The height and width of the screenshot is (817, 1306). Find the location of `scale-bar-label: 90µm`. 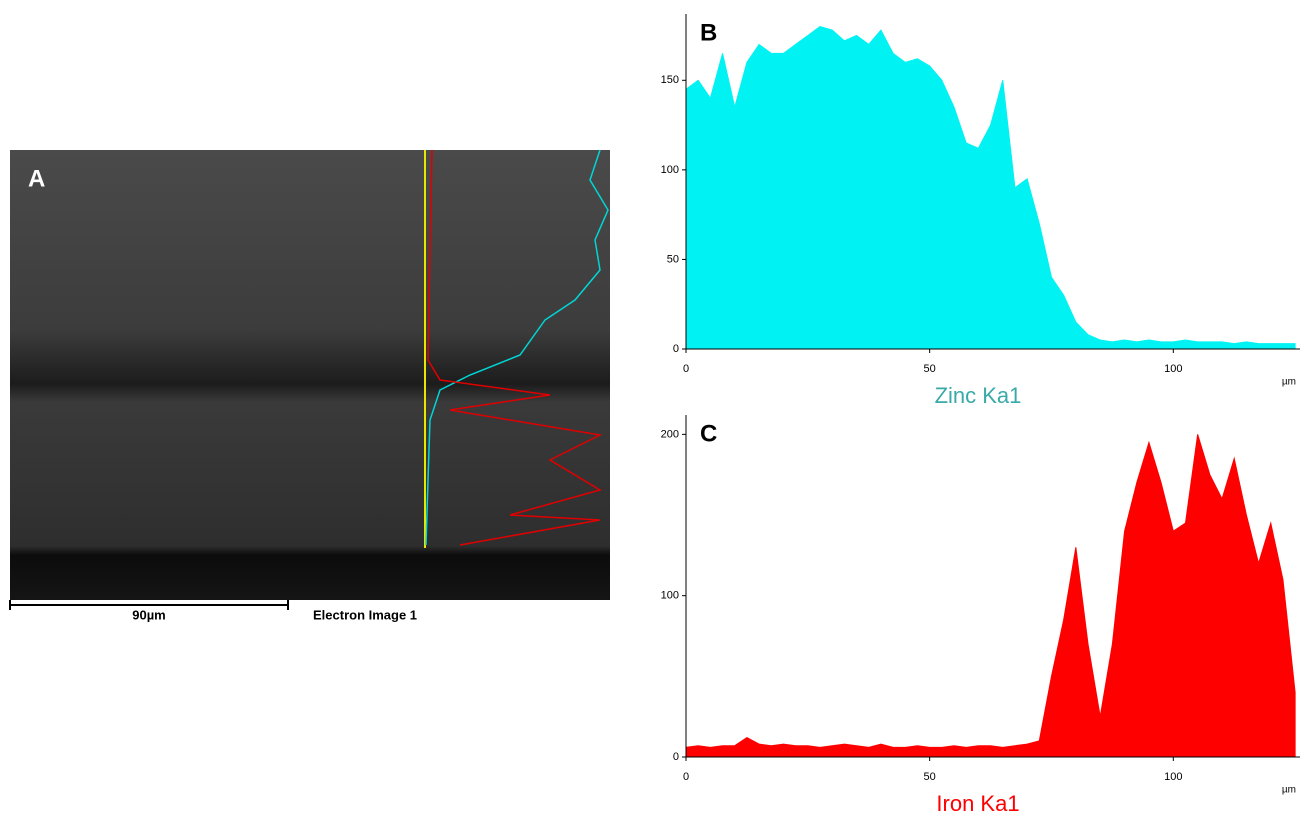

scale-bar-label: 90µm is located at coordinates (149, 614).